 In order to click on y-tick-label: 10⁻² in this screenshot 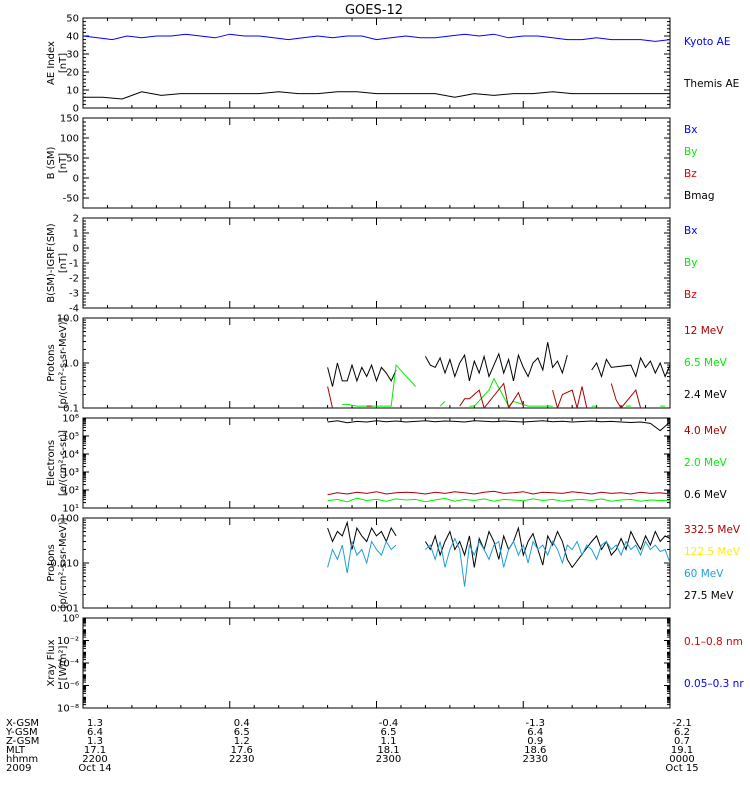, I will do `click(68, 641)`.